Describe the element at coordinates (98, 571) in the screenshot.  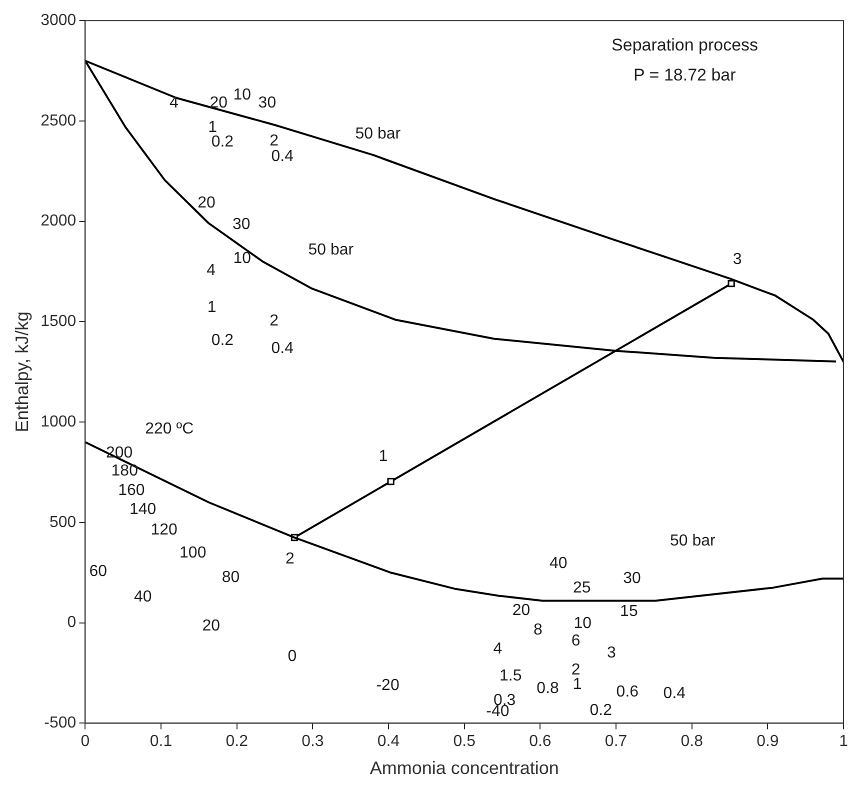
I see `annotation: 60` at that location.